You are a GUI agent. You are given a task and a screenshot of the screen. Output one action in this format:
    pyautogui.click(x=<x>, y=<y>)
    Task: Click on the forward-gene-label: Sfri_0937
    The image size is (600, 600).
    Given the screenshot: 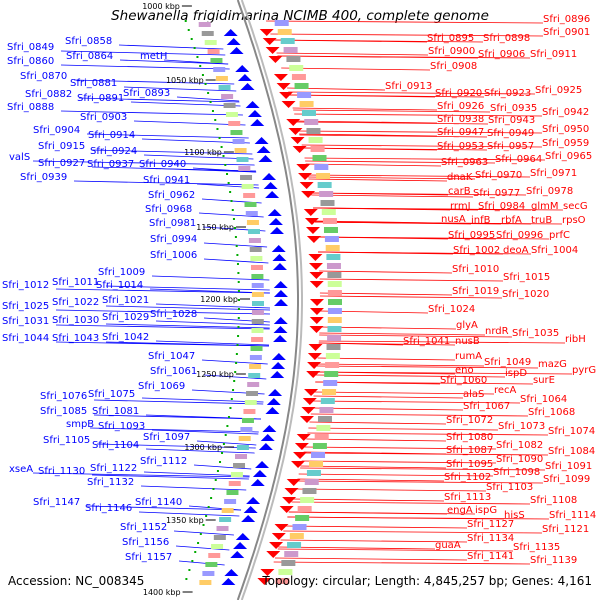 What is the action you would take?
    pyautogui.click(x=110, y=164)
    